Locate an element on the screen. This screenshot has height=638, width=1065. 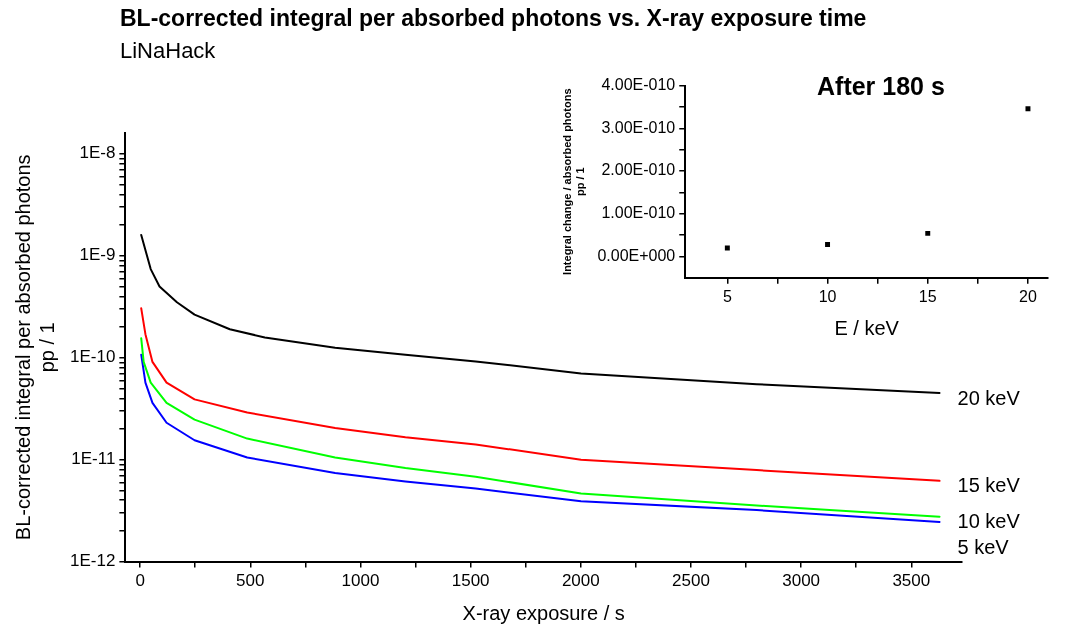
x-axis-title: E / keV is located at coordinates (867, 327).